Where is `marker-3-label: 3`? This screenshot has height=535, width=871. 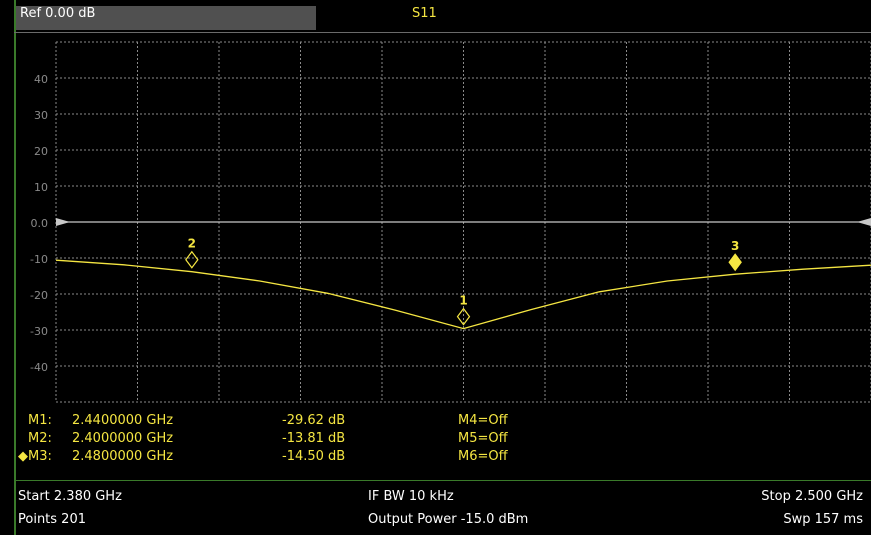 marker-3-label: 3 is located at coordinates (735, 246).